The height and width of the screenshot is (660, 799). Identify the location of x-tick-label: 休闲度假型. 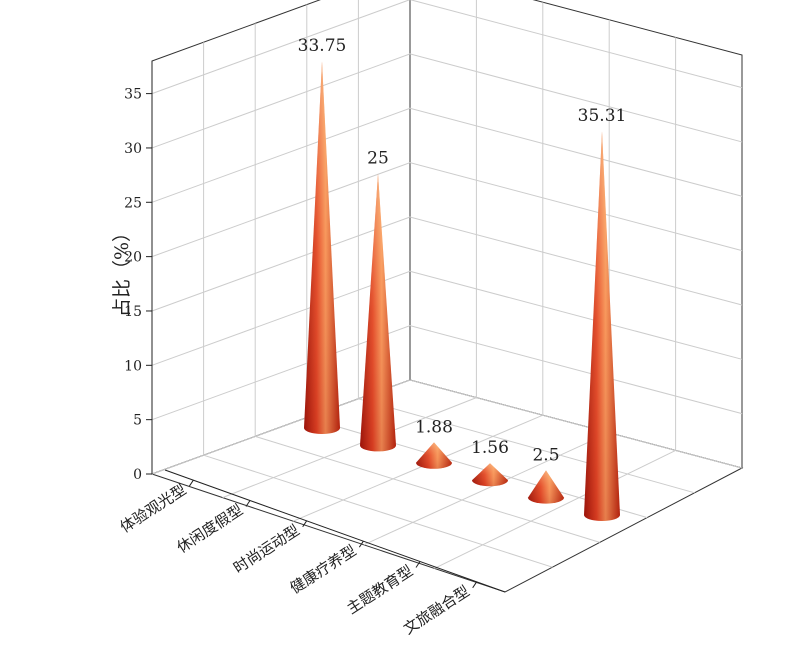
(209, 529).